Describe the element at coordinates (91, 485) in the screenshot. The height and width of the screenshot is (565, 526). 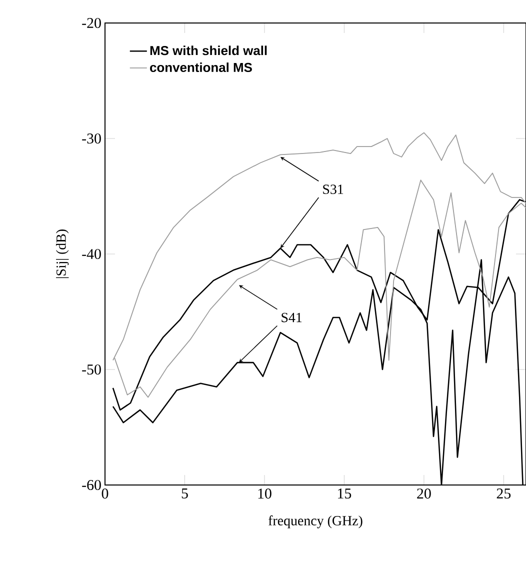
I see `y-tick-label: -60` at that location.